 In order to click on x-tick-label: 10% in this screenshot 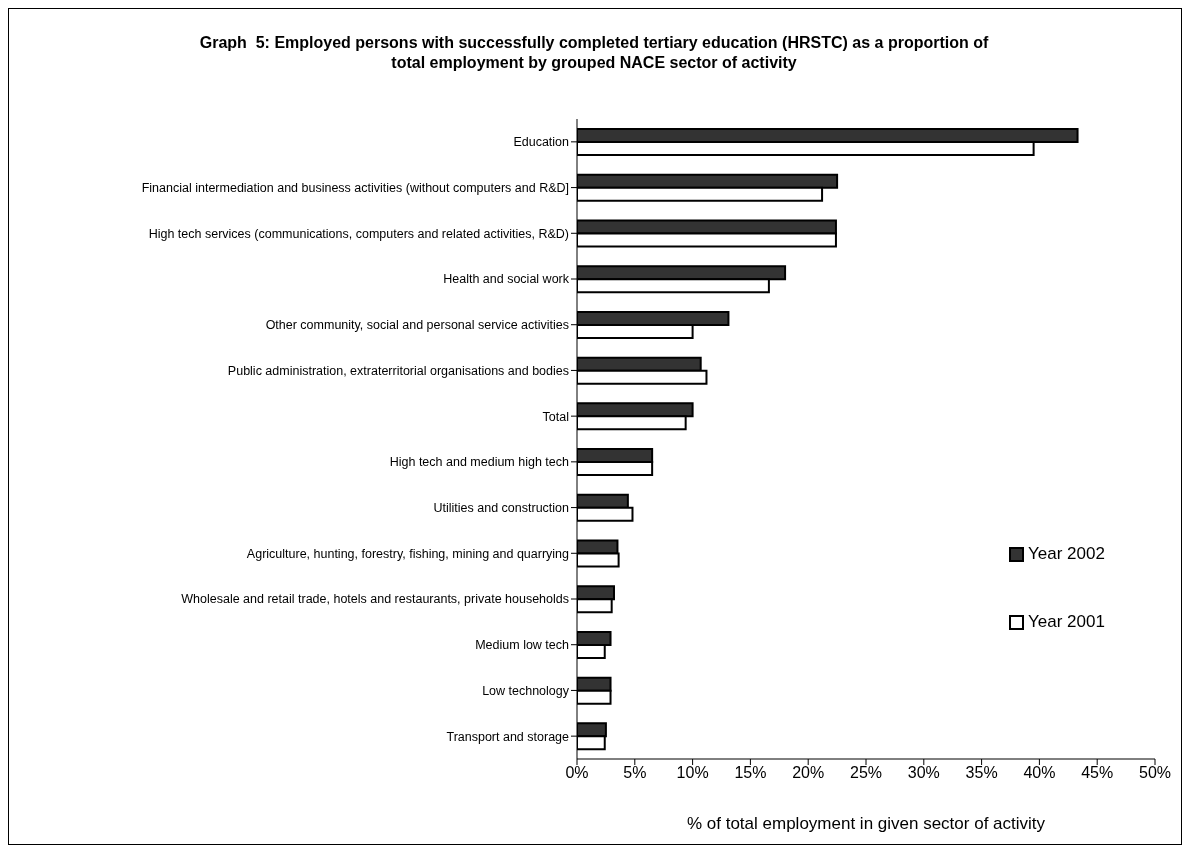, I will do `click(692, 773)`.